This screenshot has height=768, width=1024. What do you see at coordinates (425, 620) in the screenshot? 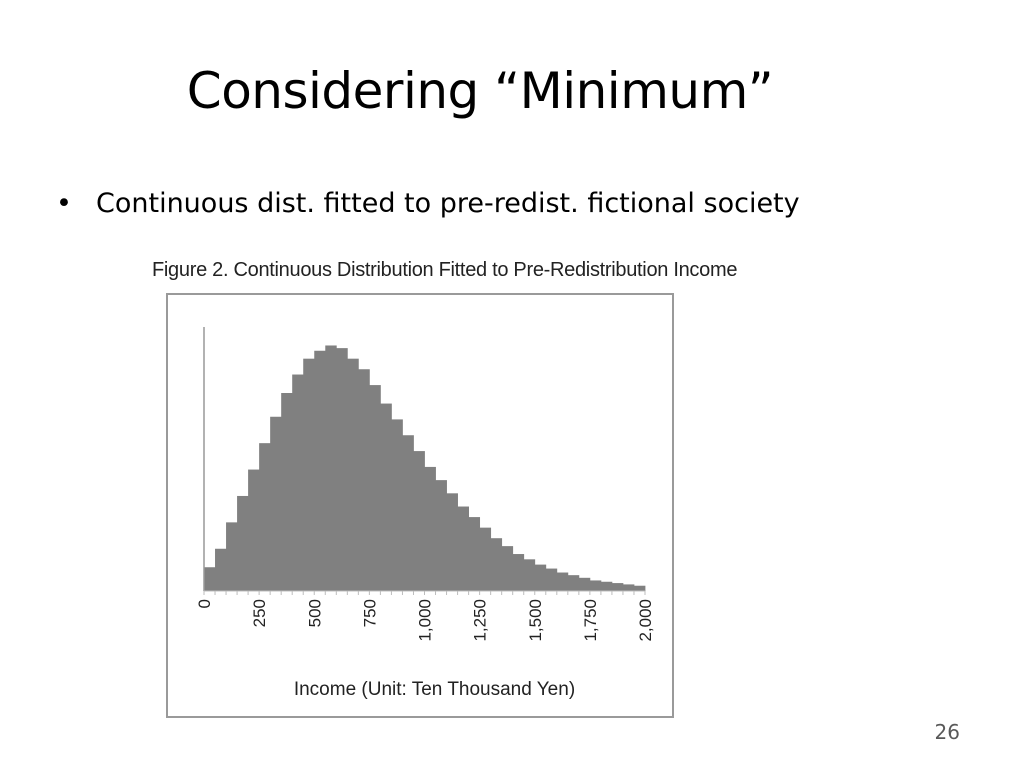
I see `x-tick-label: 1,000` at bounding box center [425, 620].